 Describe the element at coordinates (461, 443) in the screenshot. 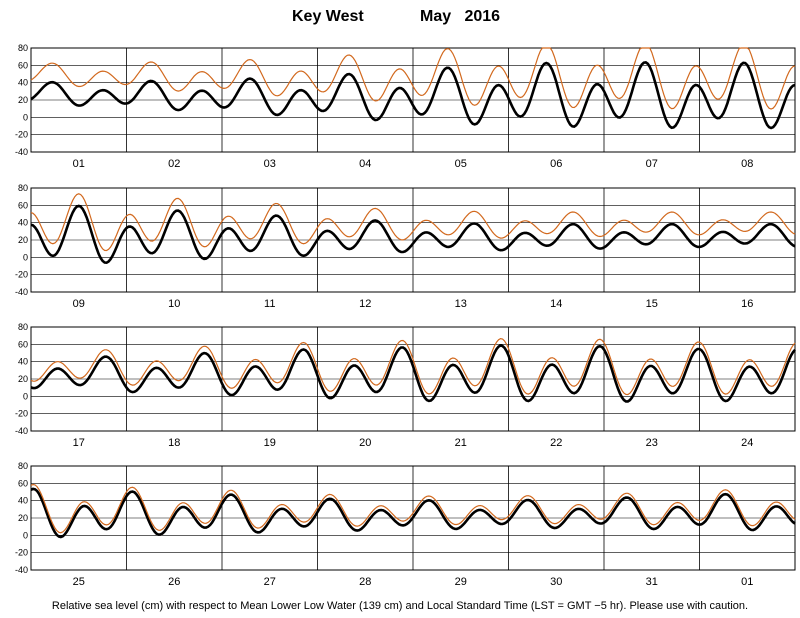

I see `day-label: 21` at that location.